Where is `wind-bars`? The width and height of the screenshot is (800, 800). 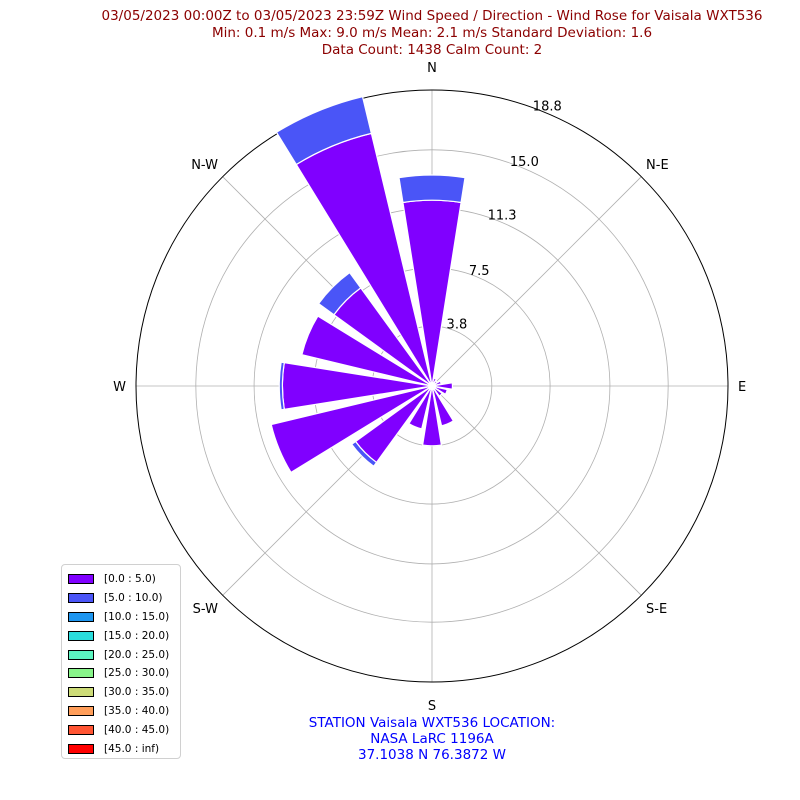
wind-bars is located at coordinates (368, 284).